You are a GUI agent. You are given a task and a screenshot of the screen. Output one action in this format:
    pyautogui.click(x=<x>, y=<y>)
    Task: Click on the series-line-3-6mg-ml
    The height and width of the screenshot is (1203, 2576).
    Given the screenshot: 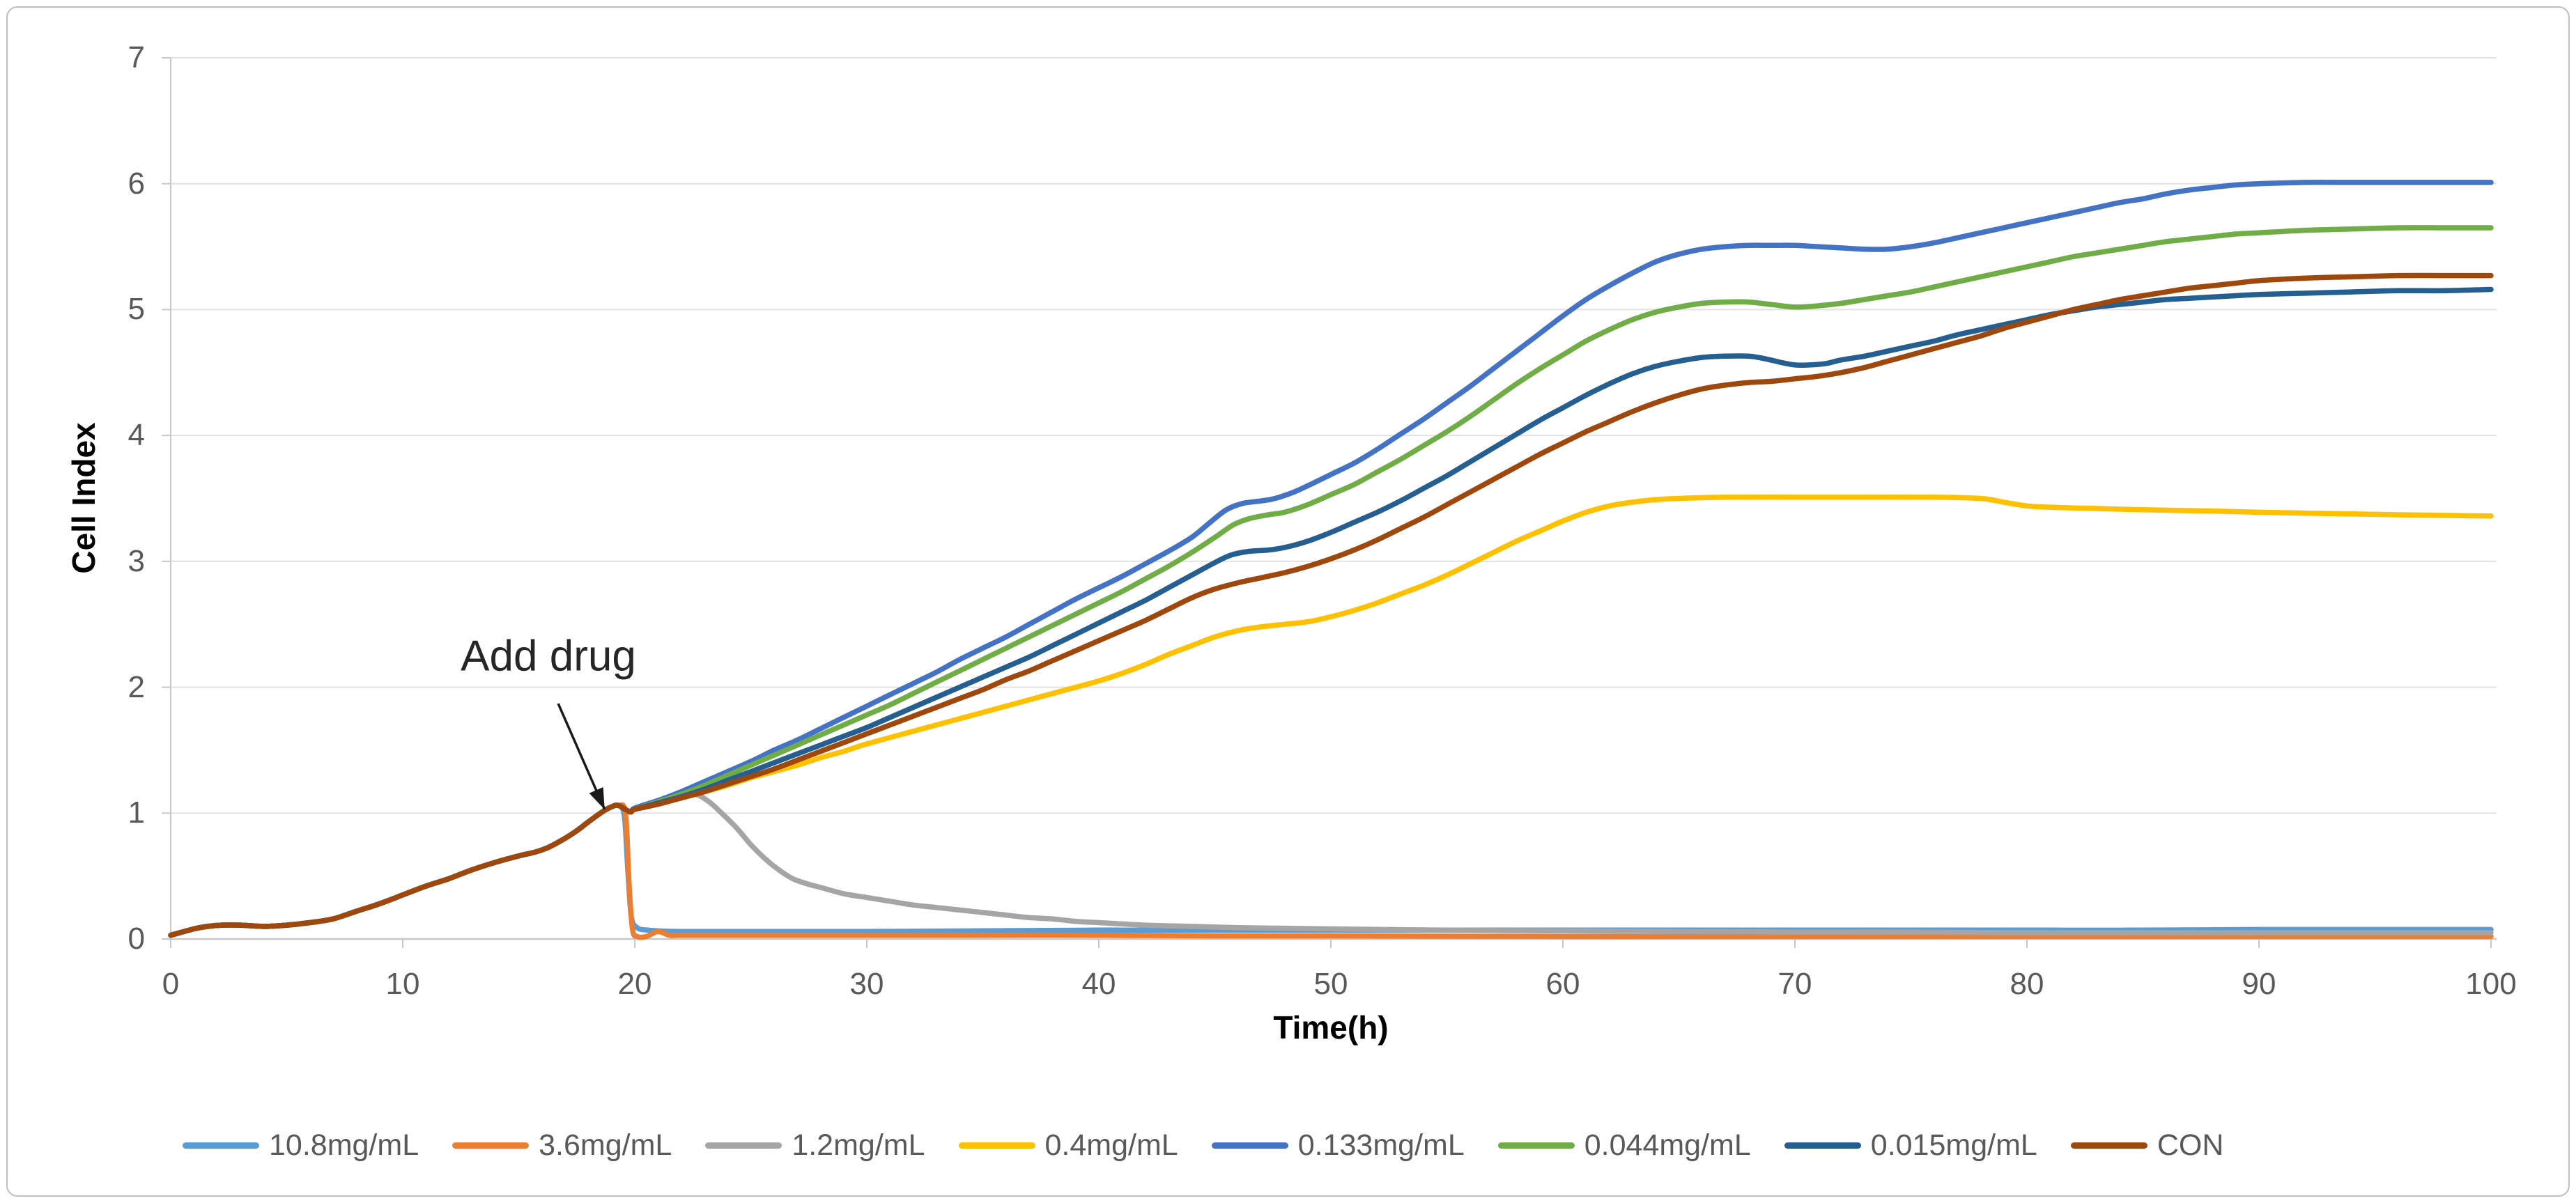 What is the action you would take?
    pyautogui.click(x=1331, y=871)
    